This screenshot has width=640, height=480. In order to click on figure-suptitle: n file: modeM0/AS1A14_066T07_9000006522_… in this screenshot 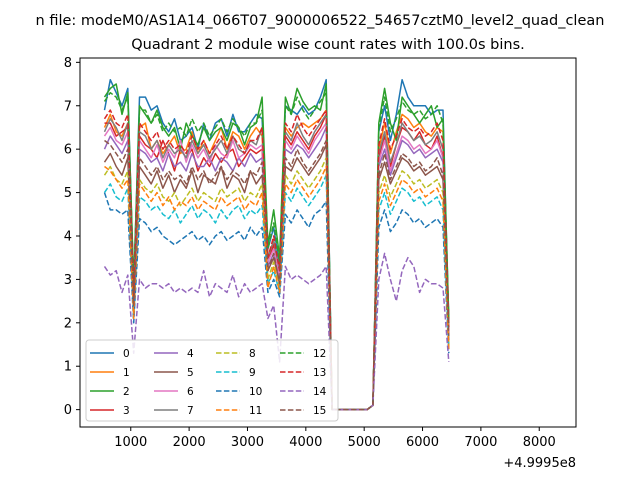, I will do `click(320, 21)`.